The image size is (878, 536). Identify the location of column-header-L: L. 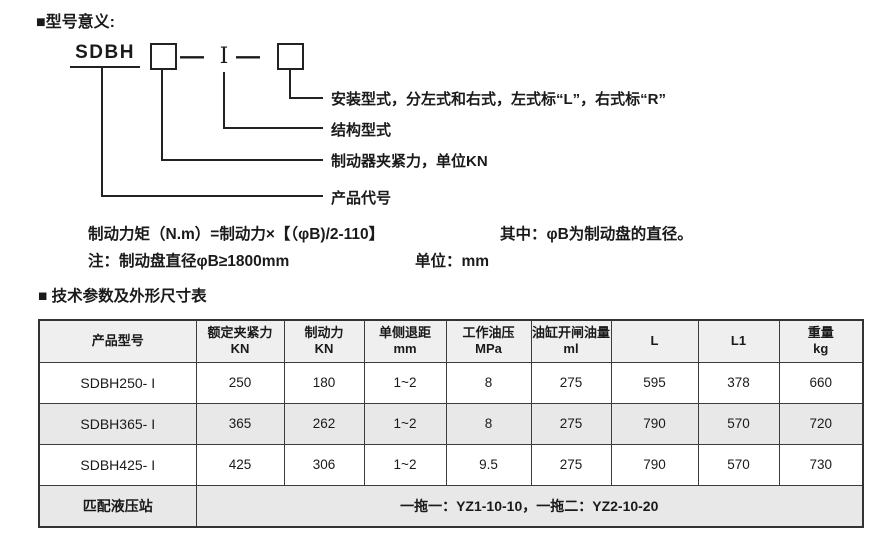
(654, 341).